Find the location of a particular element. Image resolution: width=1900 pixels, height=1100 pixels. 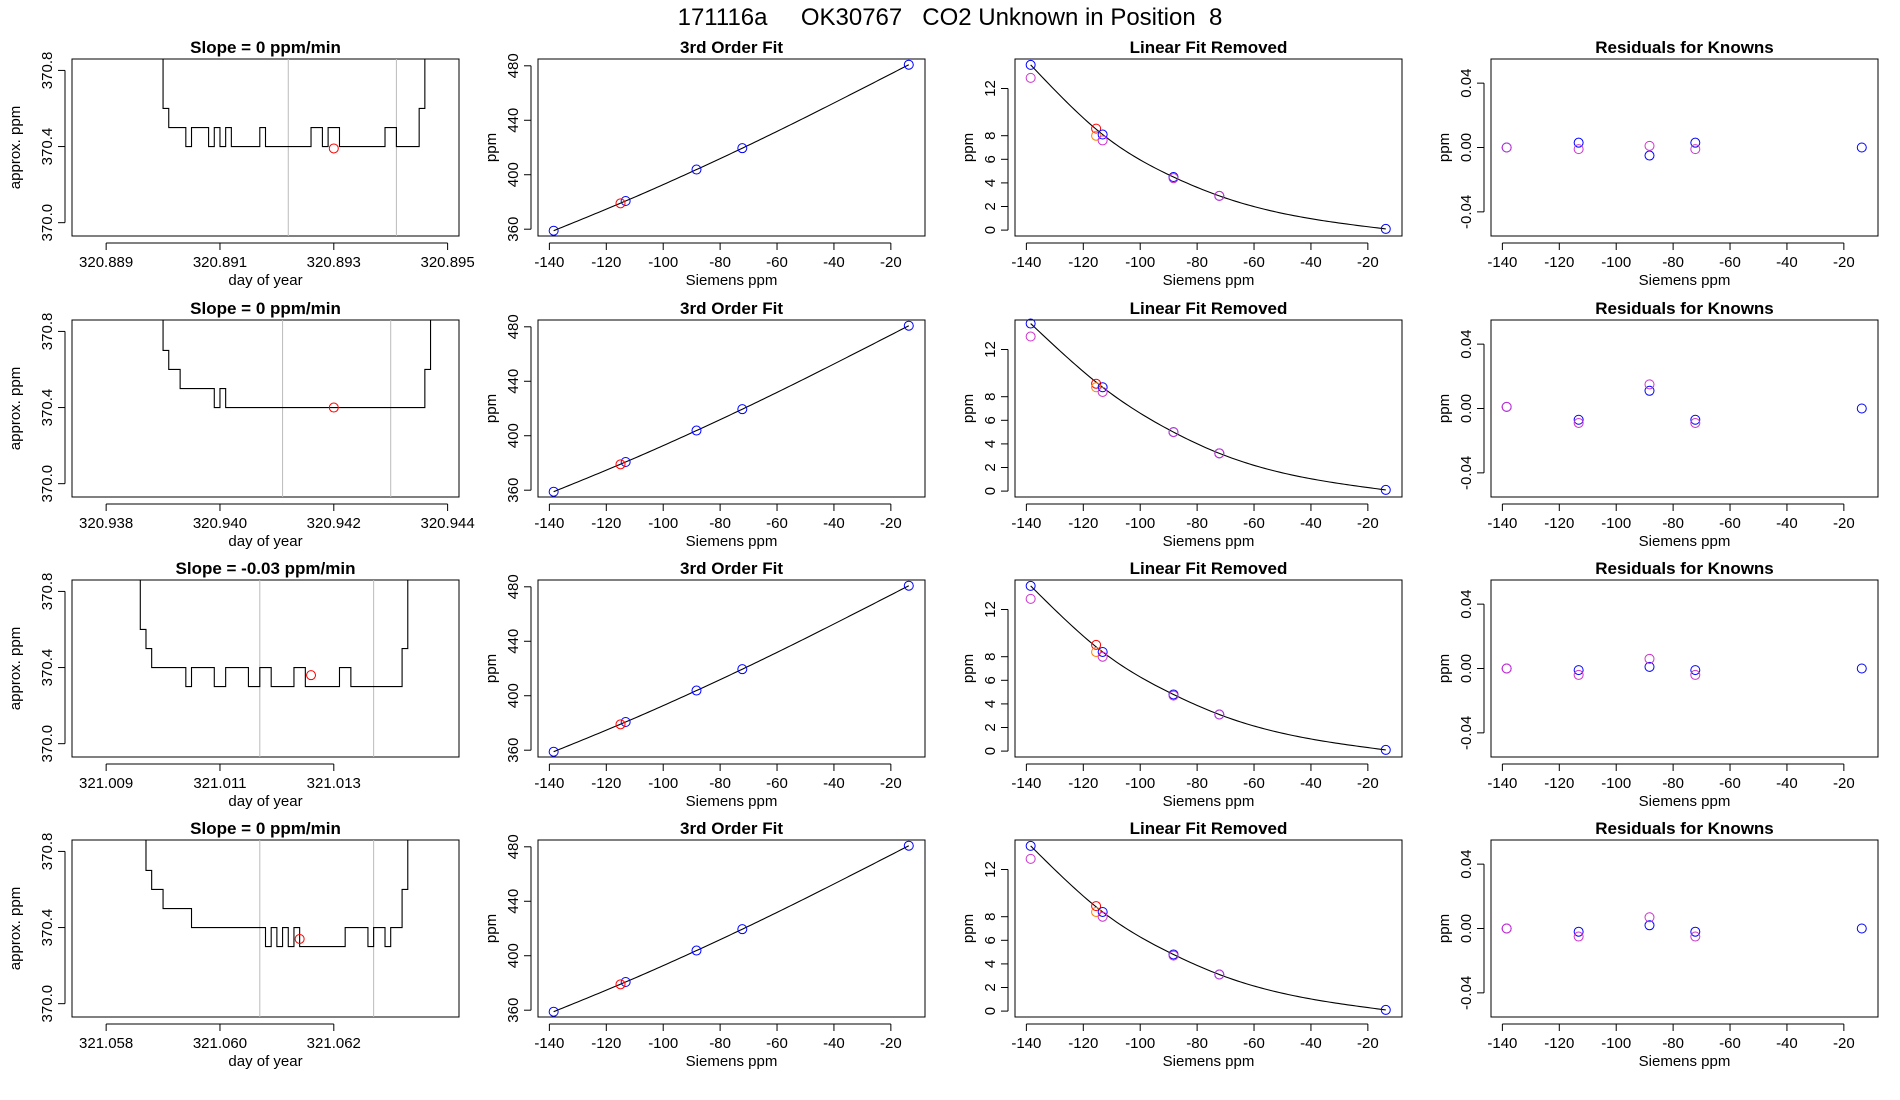

x-tick-label: 320.940 is located at coordinates (220, 523).